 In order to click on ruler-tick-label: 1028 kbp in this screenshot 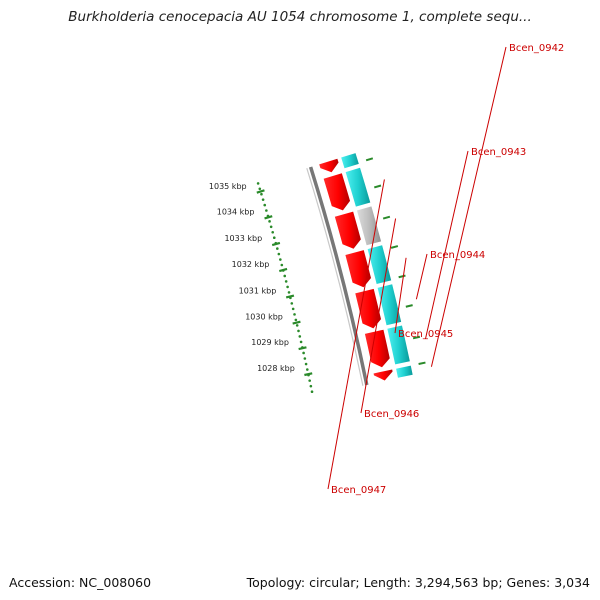, I will do `click(276, 368)`.